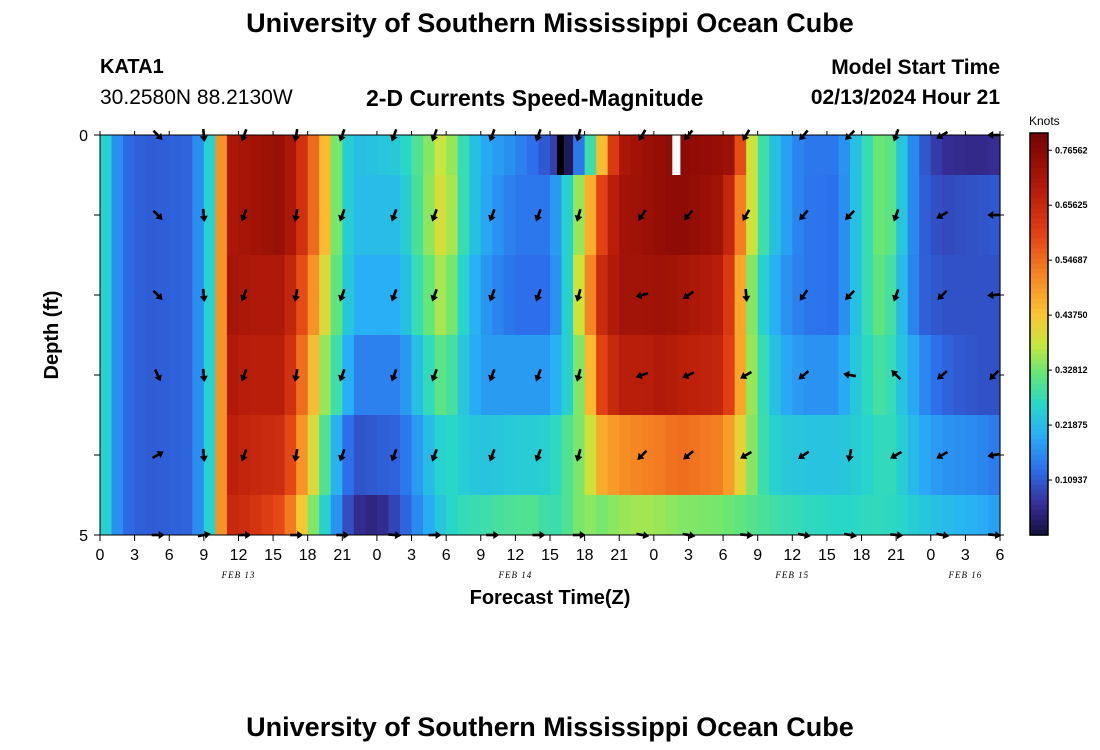 This screenshot has width=1100, height=750. What do you see at coordinates (965, 555) in the screenshot?
I see `x-tick-label: 3` at bounding box center [965, 555].